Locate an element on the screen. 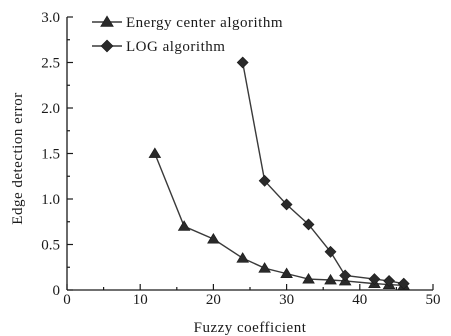  legend-item: Energy center algorithm is located at coordinates (187, 23).